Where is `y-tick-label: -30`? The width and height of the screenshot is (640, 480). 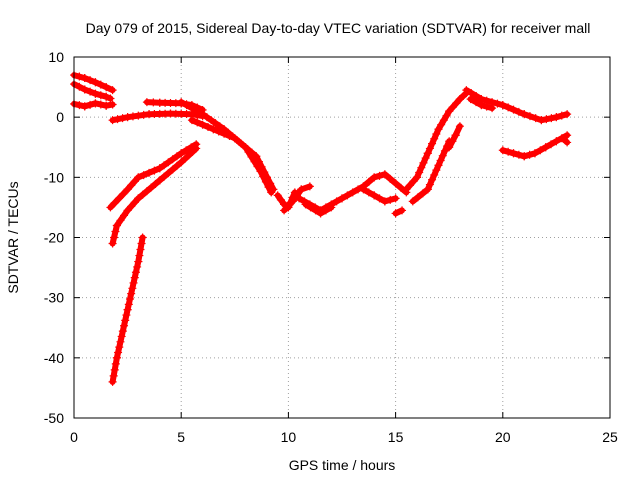 y-tick-label: -30 is located at coordinates (54, 298).